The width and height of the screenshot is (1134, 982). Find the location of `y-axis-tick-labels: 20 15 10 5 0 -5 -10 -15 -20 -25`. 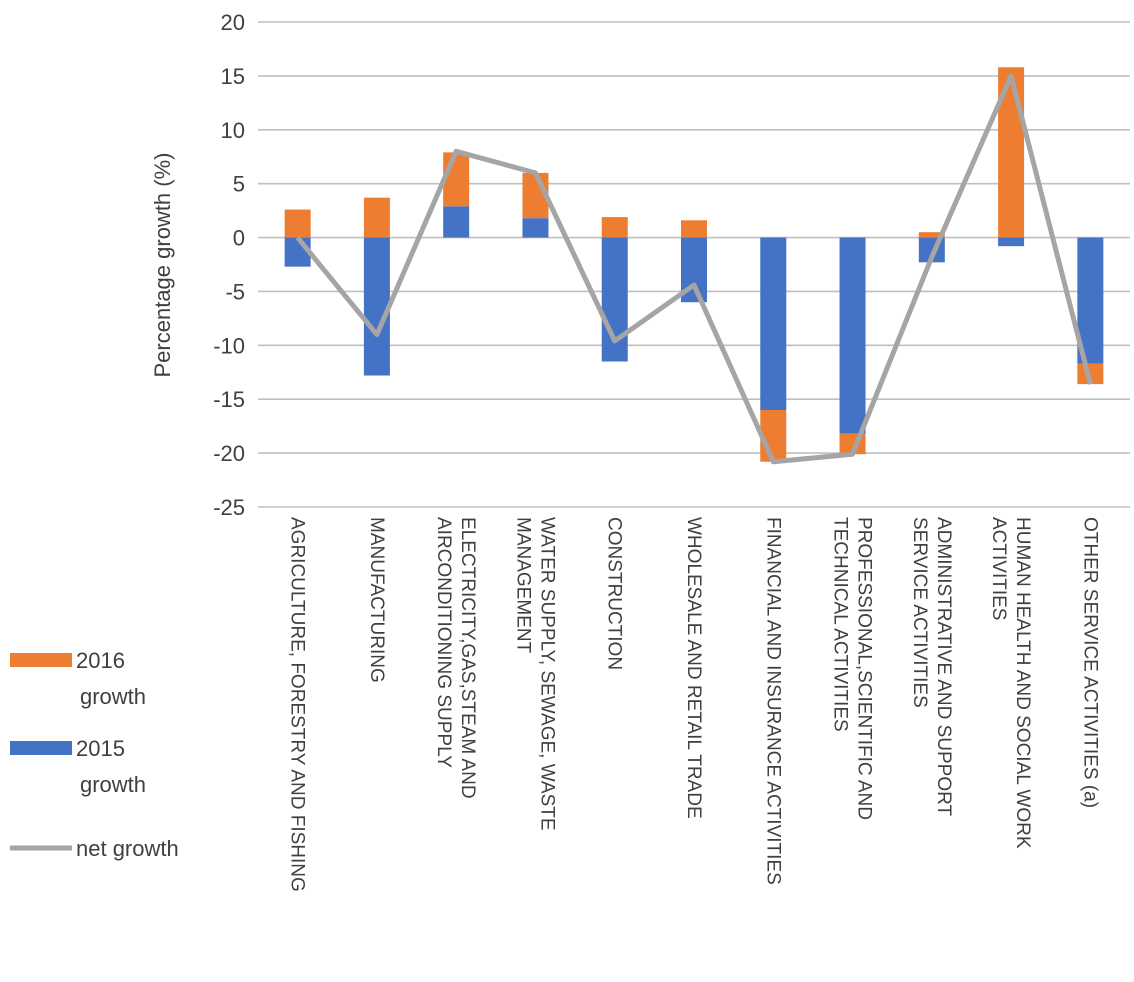

y-axis-tick-labels: 20 15 10 5 0 -5 -10 -15 -20 -25 is located at coordinates (229, 265).